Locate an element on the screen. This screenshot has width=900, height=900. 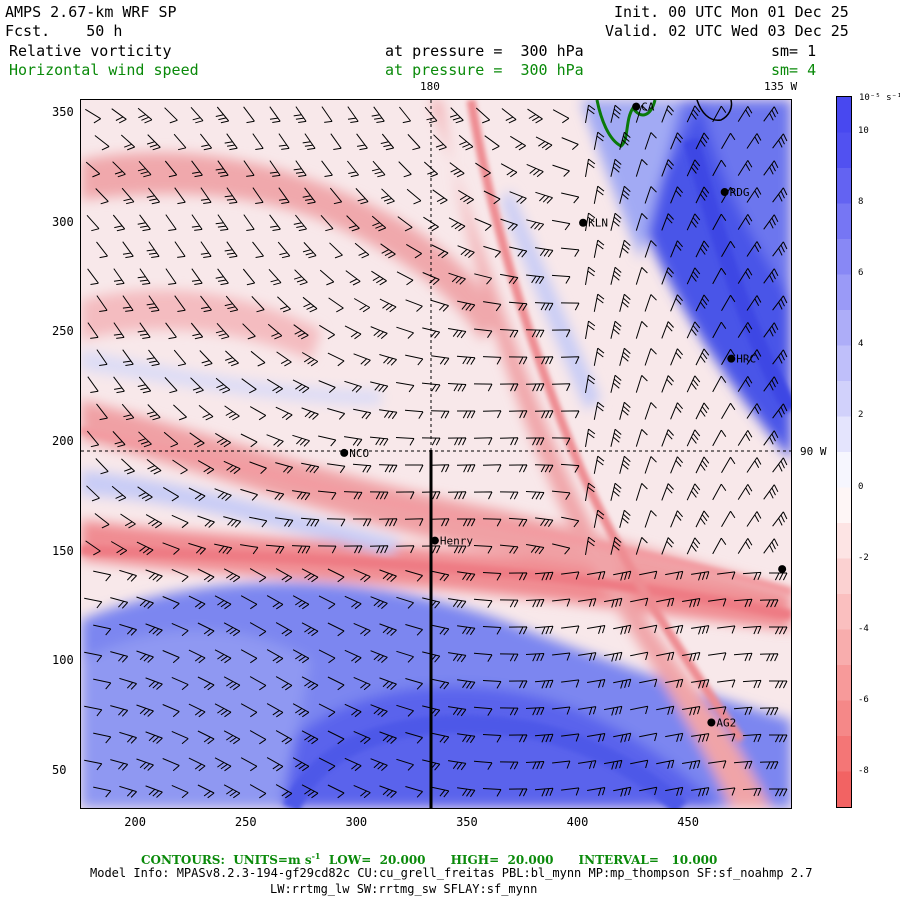
x-tick-label: 200 is located at coordinates (135, 822).